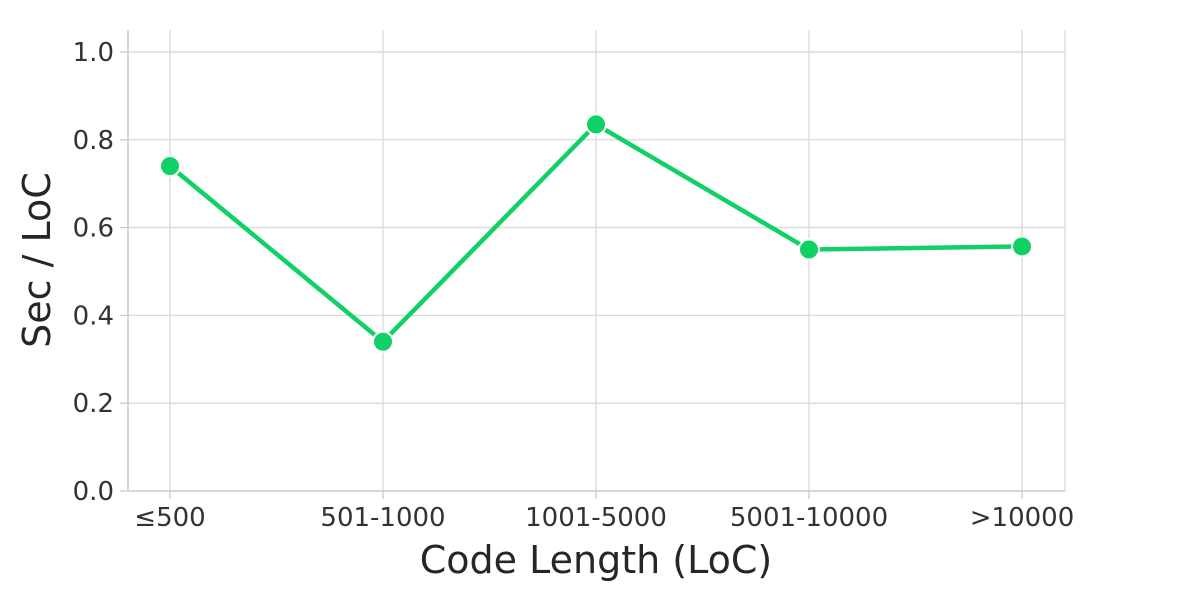 The image size is (1200, 600). What do you see at coordinates (809, 518) in the screenshot?
I see `x-tick-label: 5001-10000` at bounding box center [809, 518].